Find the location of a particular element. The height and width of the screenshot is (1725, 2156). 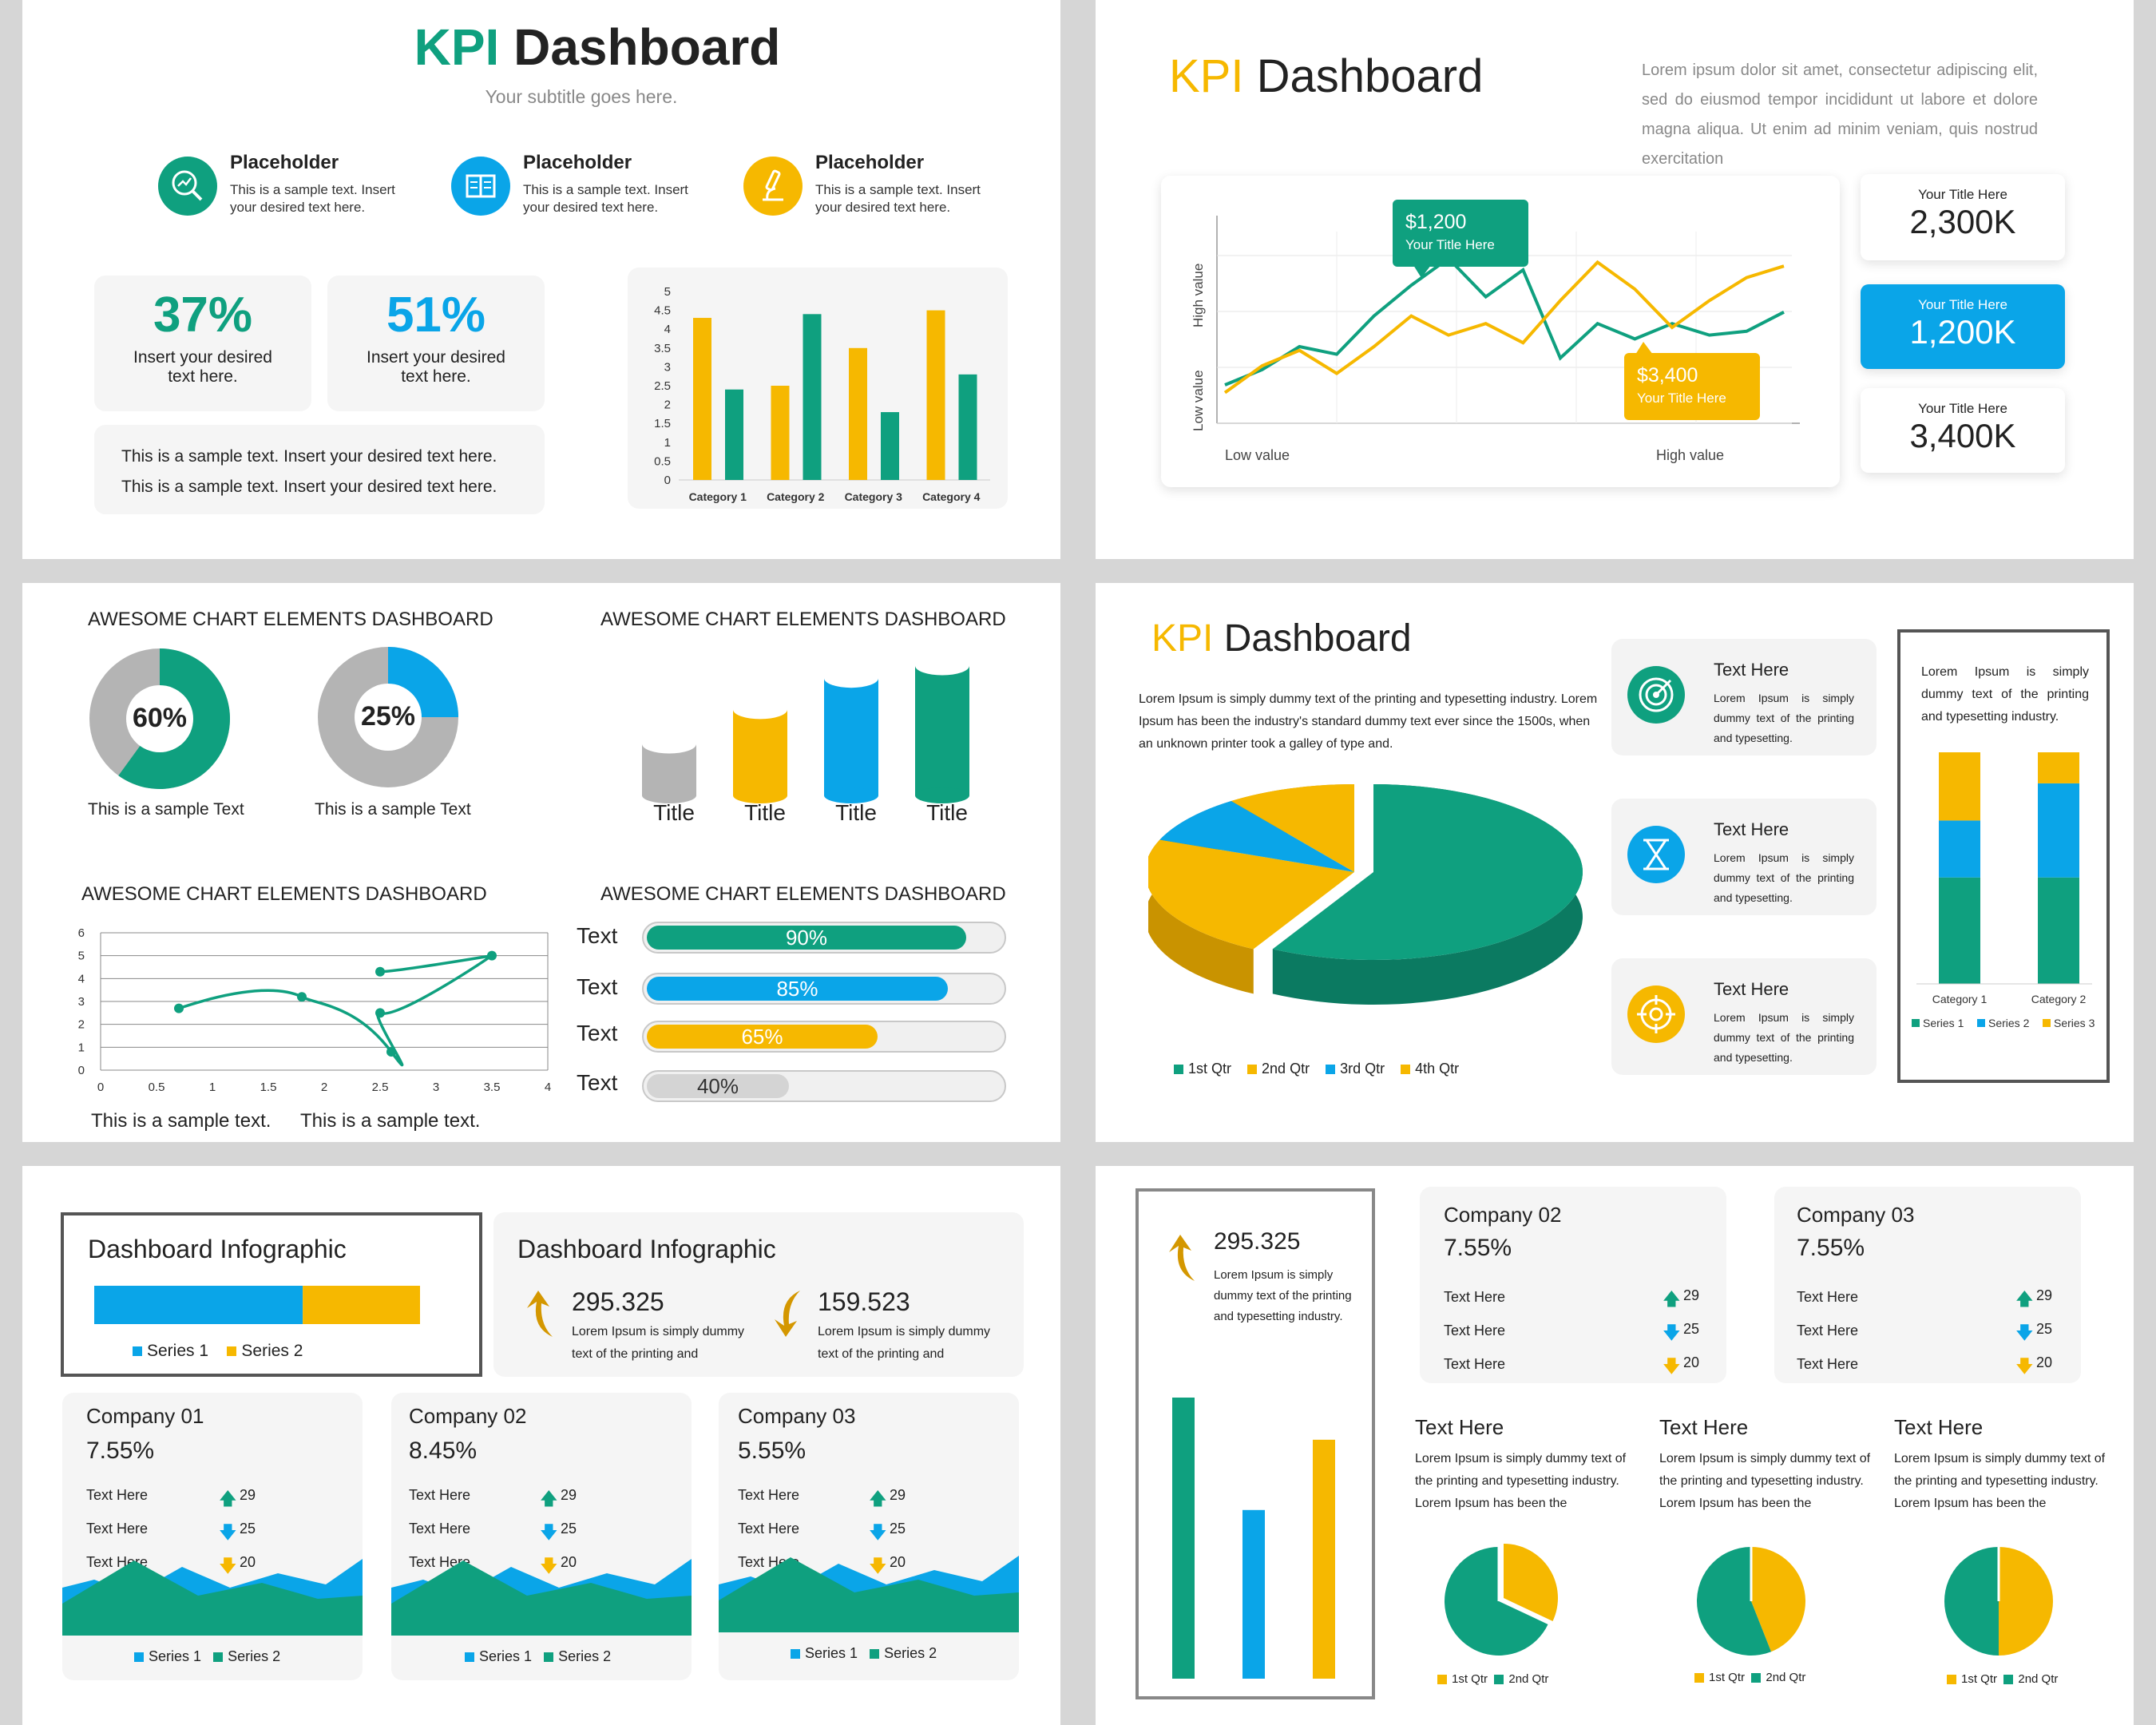

s3-scatter-caption-1: This is a sample text. is located at coordinates (181, 1121).